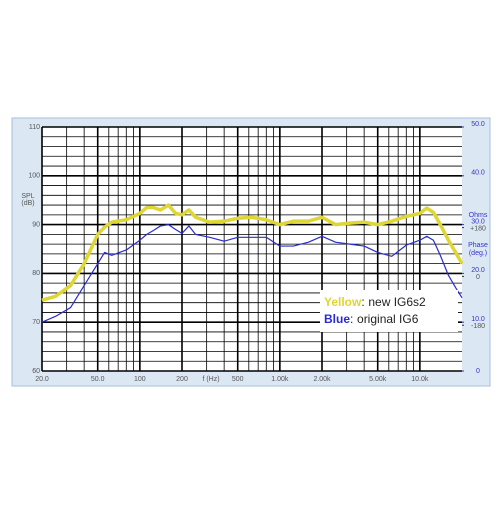 The height and width of the screenshot is (505, 500). I want to click on y-tick-label: 90, so click(36, 224).